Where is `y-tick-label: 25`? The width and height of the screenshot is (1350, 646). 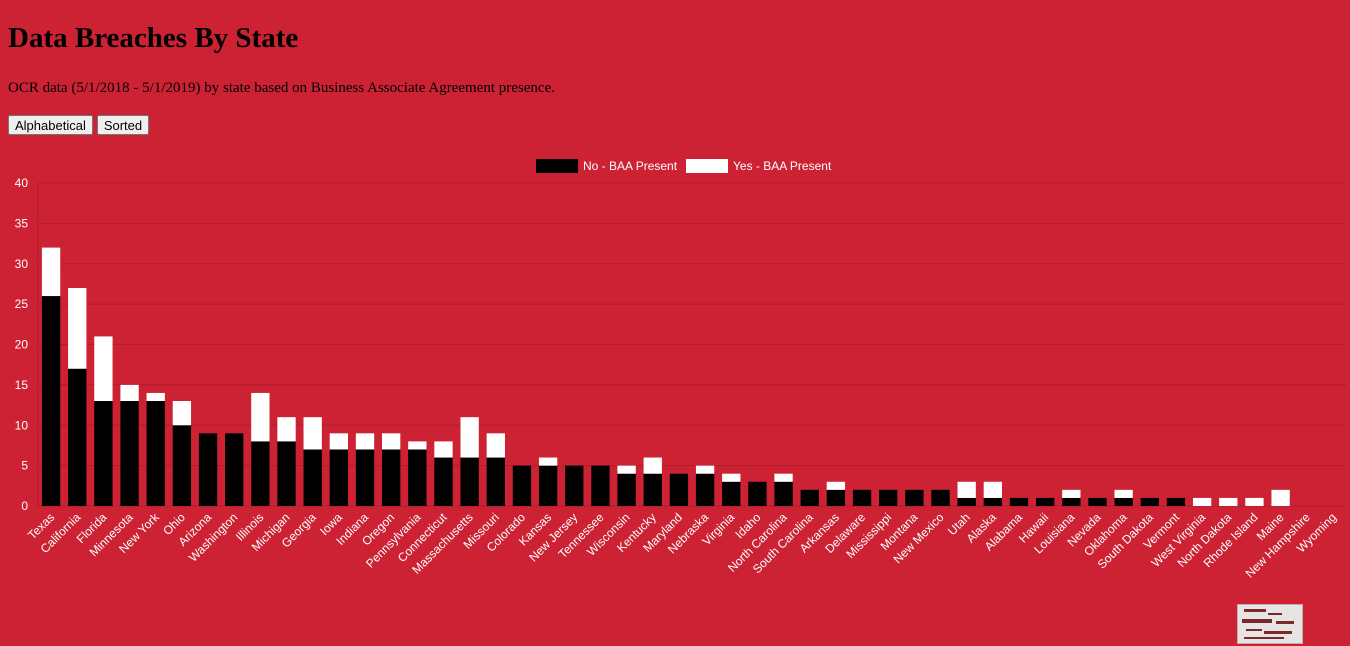 y-tick-label: 25 is located at coordinates (22, 304).